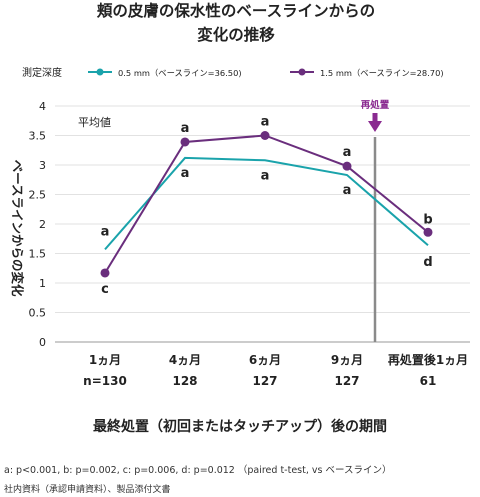 The height and width of the screenshot is (497, 480). What do you see at coordinates (42, 342) in the screenshot?
I see `y-tick-label: 0` at bounding box center [42, 342].